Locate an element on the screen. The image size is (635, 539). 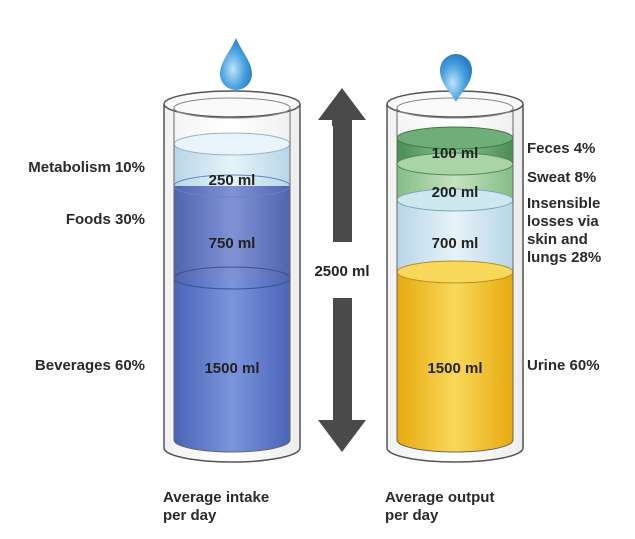
beverages-volume: 1500 ml is located at coordinates (231, 368).